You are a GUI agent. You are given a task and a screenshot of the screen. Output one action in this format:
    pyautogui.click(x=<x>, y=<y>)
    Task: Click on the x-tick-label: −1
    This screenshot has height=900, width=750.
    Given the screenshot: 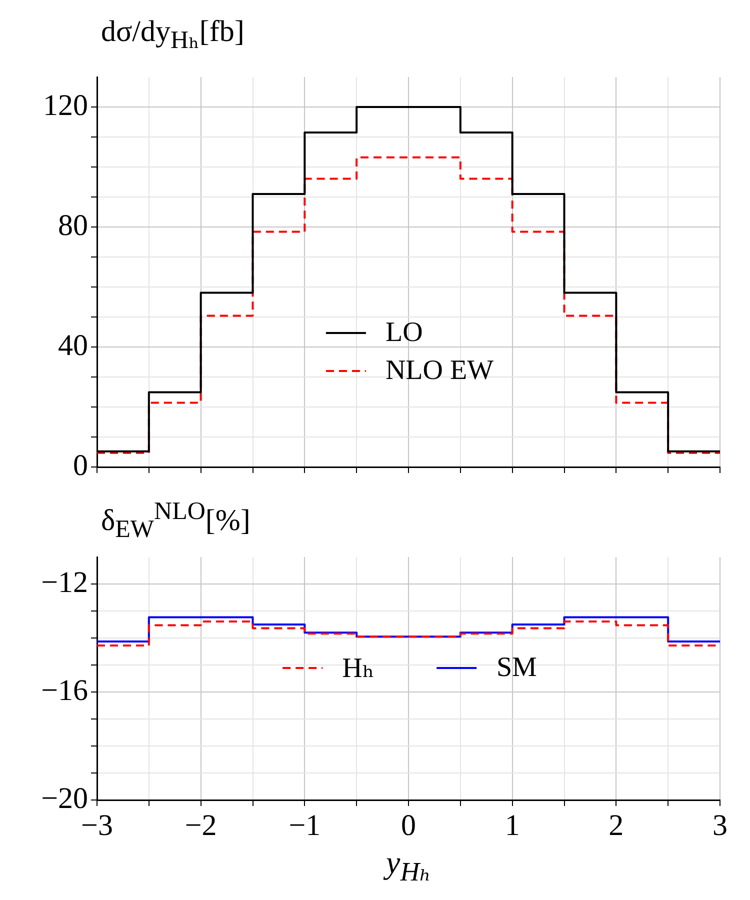 What is the action you would take?
    pyautogui.click(x=304, y=825)
    